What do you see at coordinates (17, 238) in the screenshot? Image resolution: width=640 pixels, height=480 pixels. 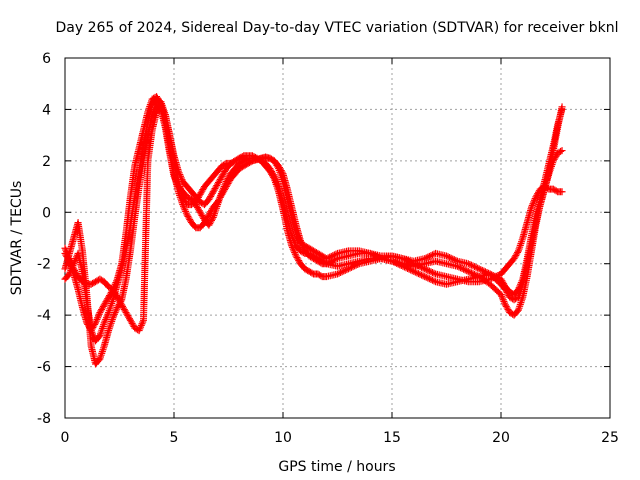 I see `y-axis-label: SDTVAR / TECUs` at bounding box center [17, 238].